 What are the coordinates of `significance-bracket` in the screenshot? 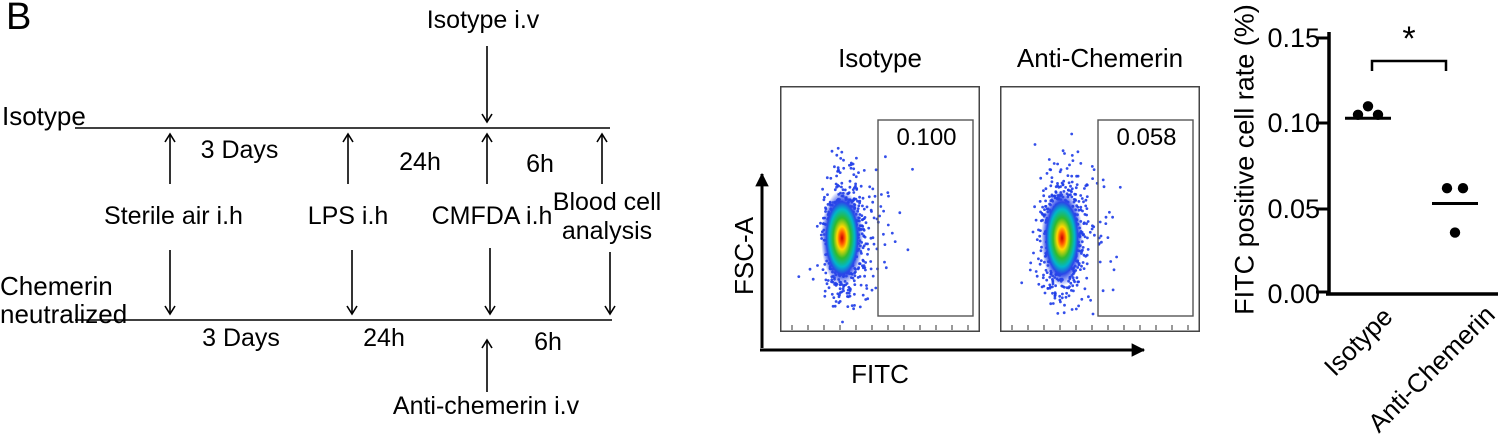 It's located at (1409, 65).